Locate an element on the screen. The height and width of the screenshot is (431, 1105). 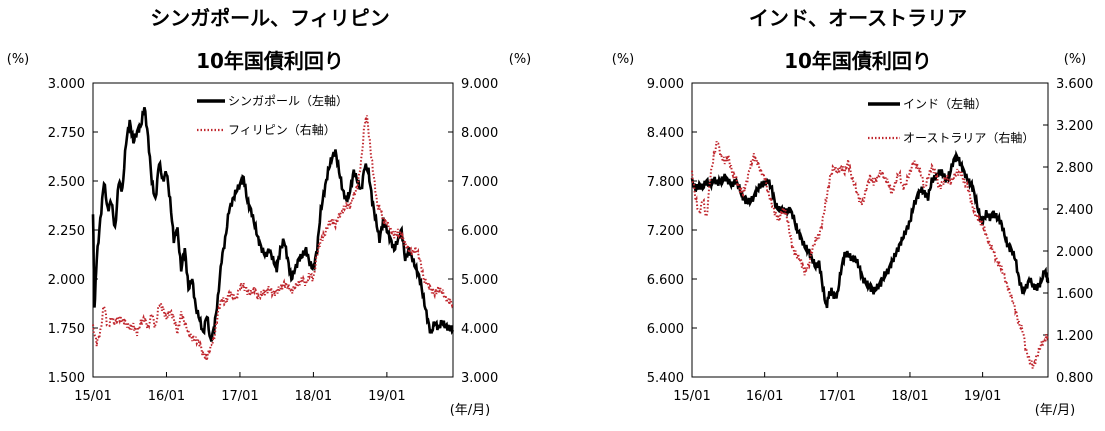
chart2-x-tick-label: 18/01 is located at coordinates (909, 396).